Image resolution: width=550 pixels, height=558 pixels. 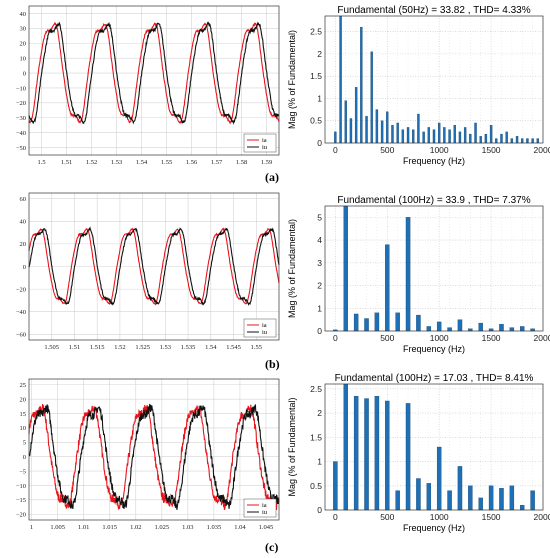 What do you see at coordinates (21, 118) in the screenshot?
I see `y-tick-label: −30` at bounding box center [21, 118].